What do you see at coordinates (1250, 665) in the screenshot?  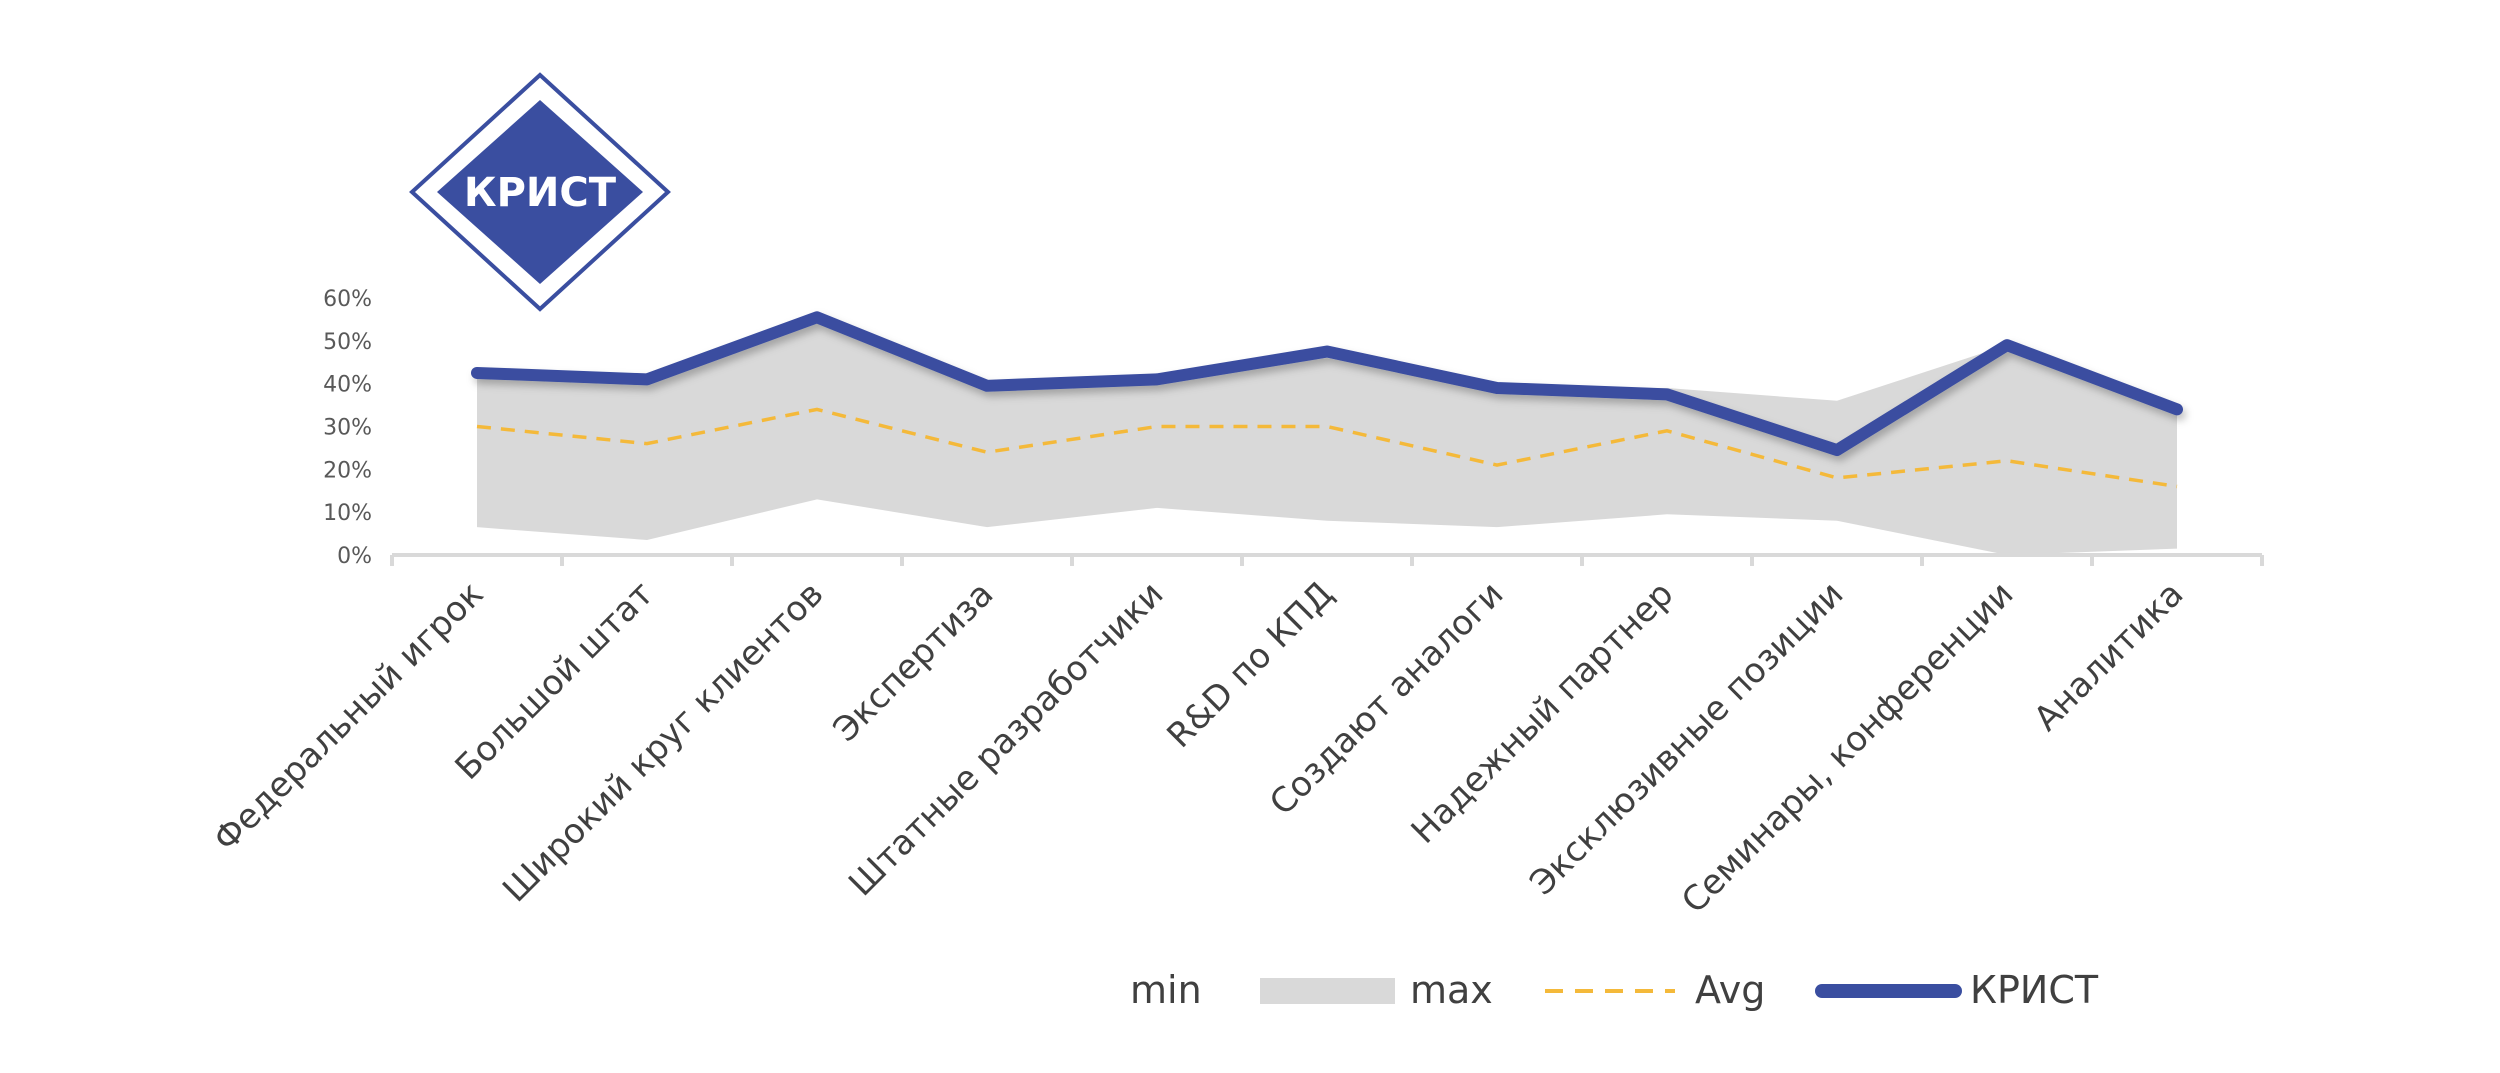 I see `category-label: R&D по КПД` at bounding box center [1250, 665].